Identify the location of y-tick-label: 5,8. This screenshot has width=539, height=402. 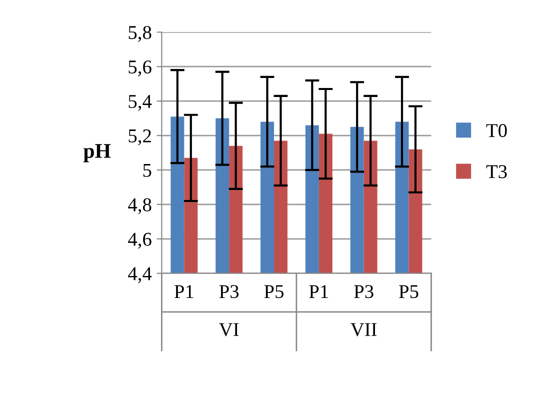
(140, 34).